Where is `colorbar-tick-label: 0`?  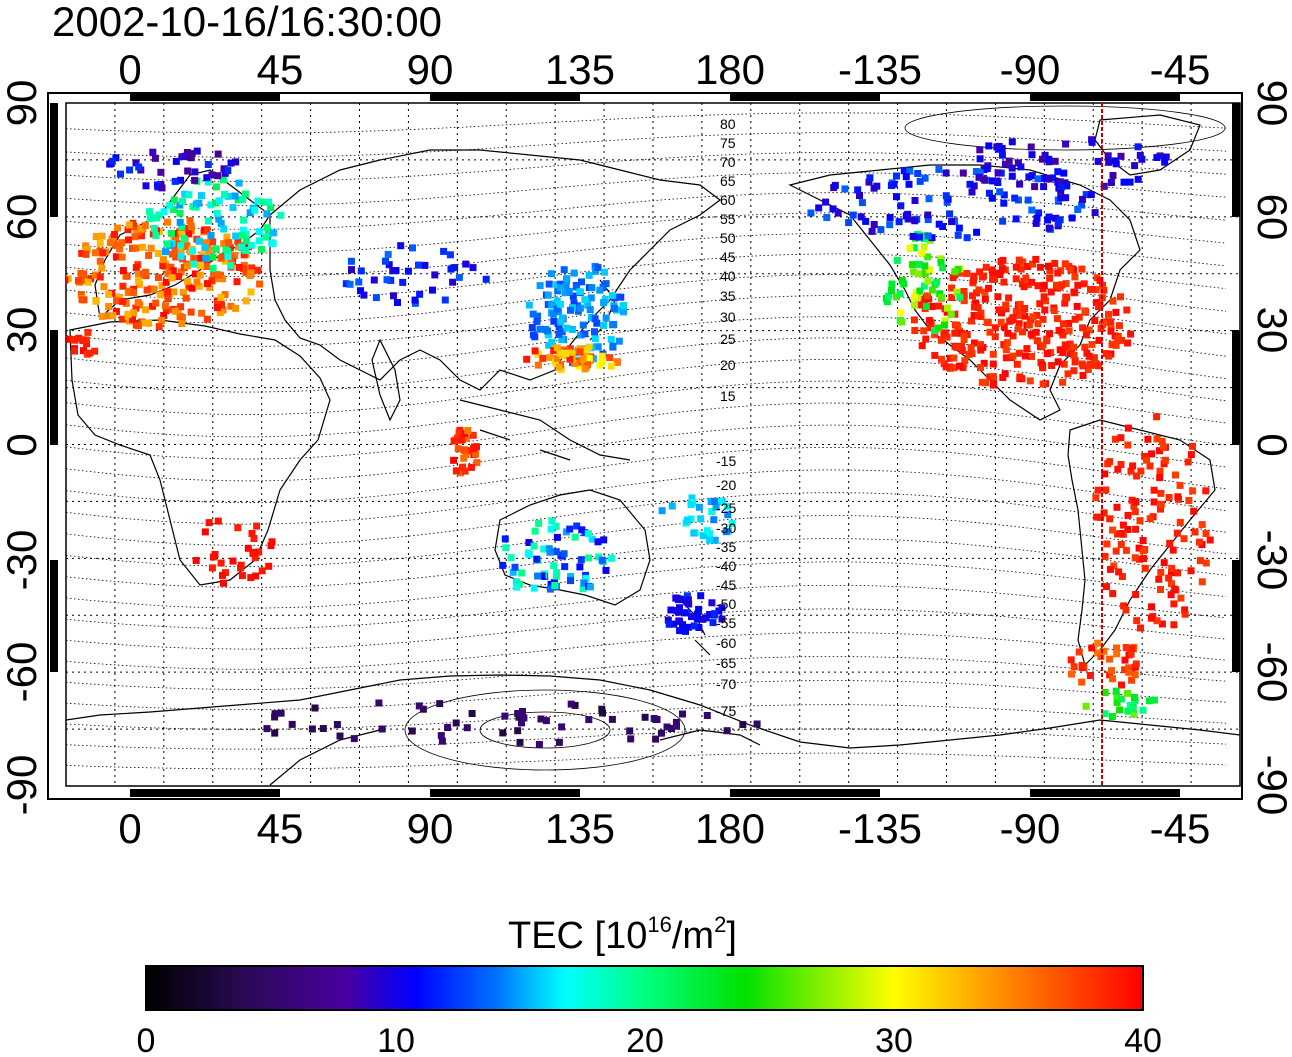 colorbar-tick-label: 0 is located at coordinates (146, 1039).